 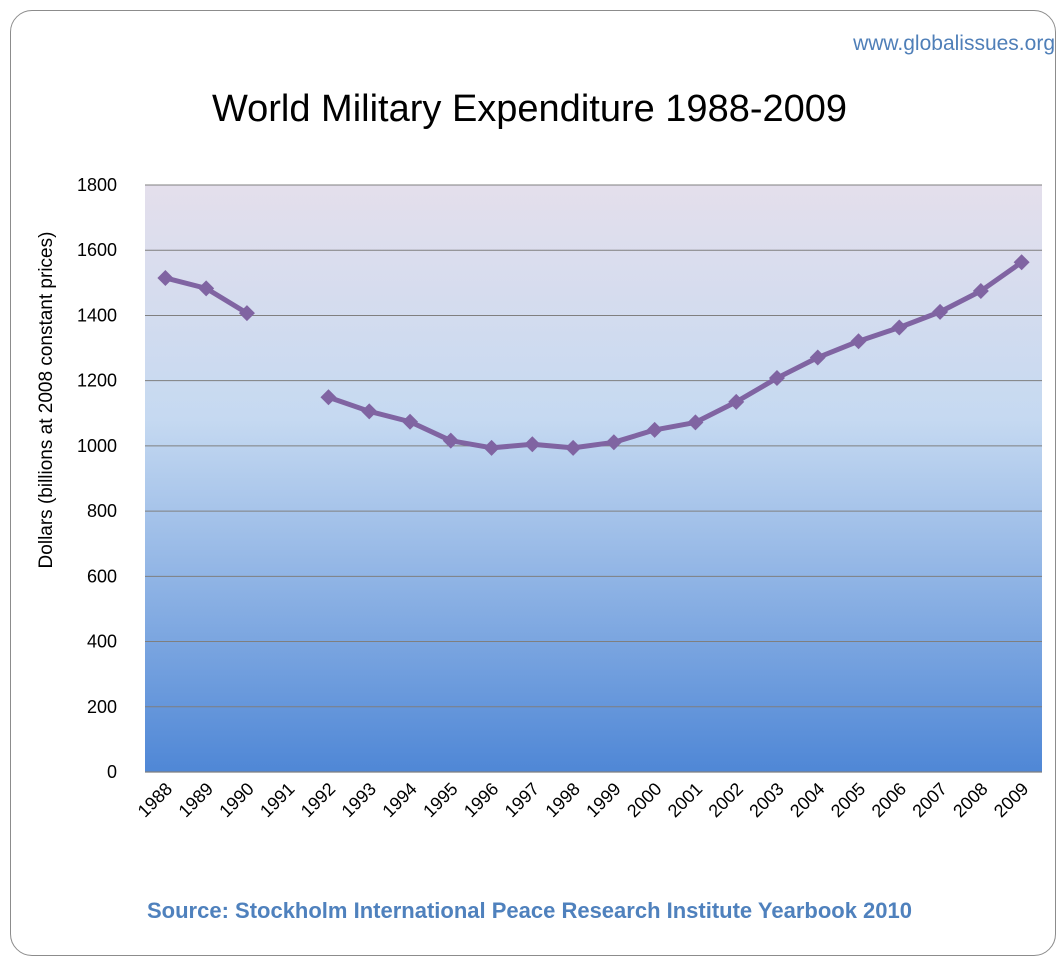 I want to click on x-tick-label: 2001, so click(x=685, y=800).